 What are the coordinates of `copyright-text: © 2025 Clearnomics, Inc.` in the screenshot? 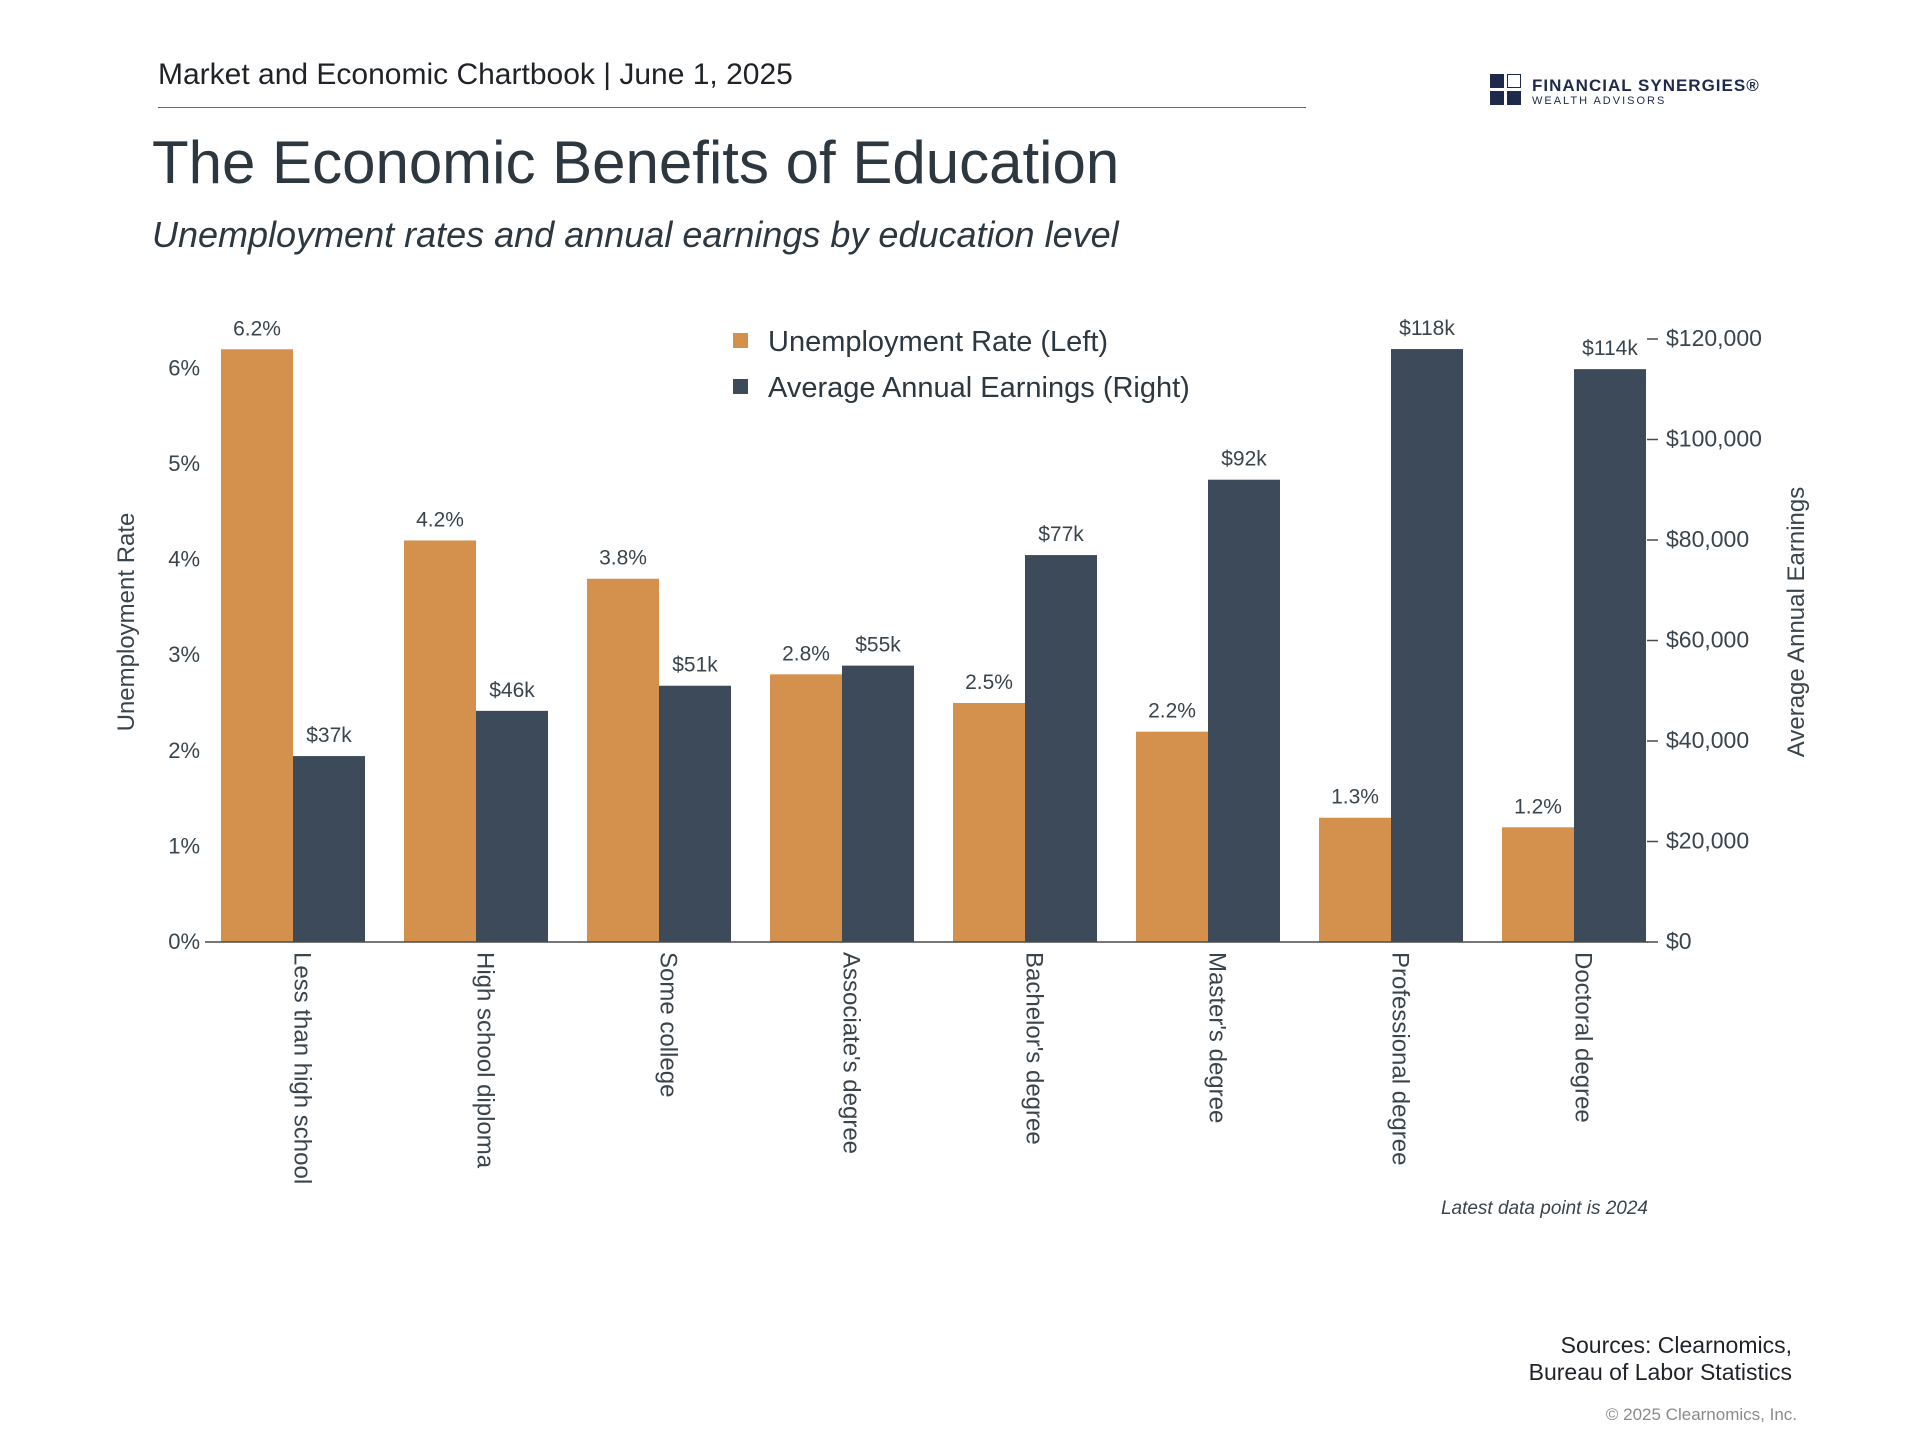 It's located at (1701, 1414).